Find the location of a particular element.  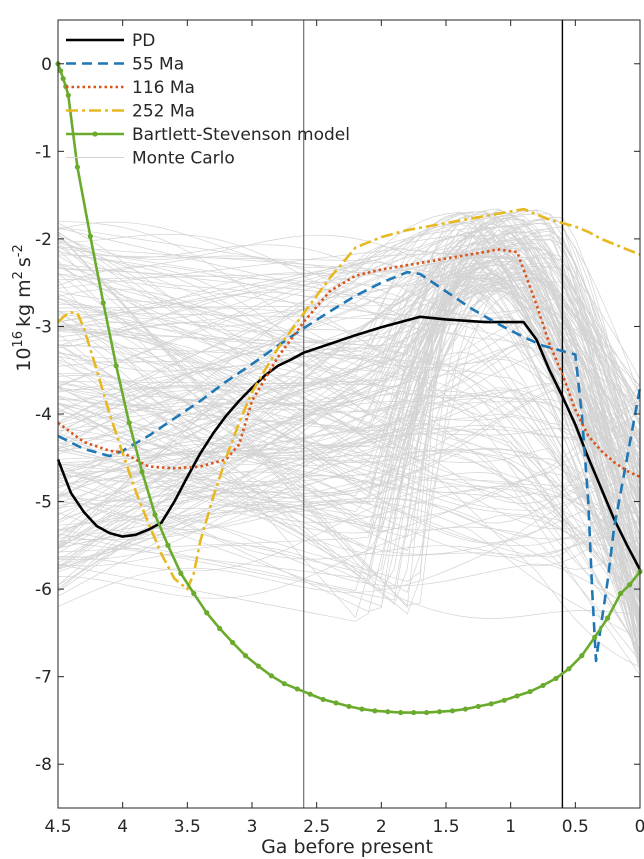

legend-label: PD is located at coordinates (143, 41).